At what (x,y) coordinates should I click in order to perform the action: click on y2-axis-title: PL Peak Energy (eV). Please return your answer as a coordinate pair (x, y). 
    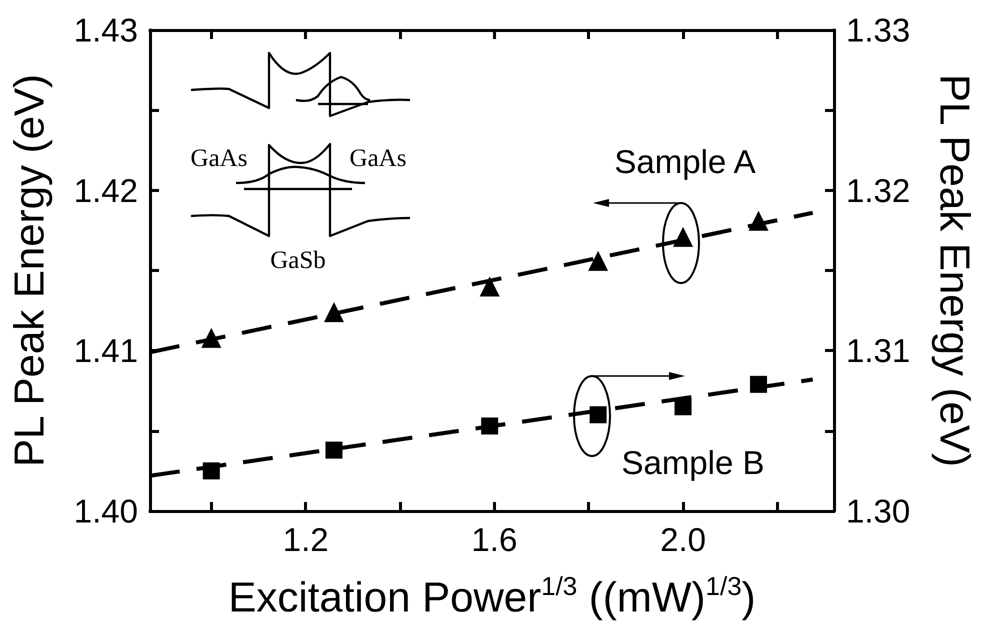
    Looking at the image, I should click on (955, 270).